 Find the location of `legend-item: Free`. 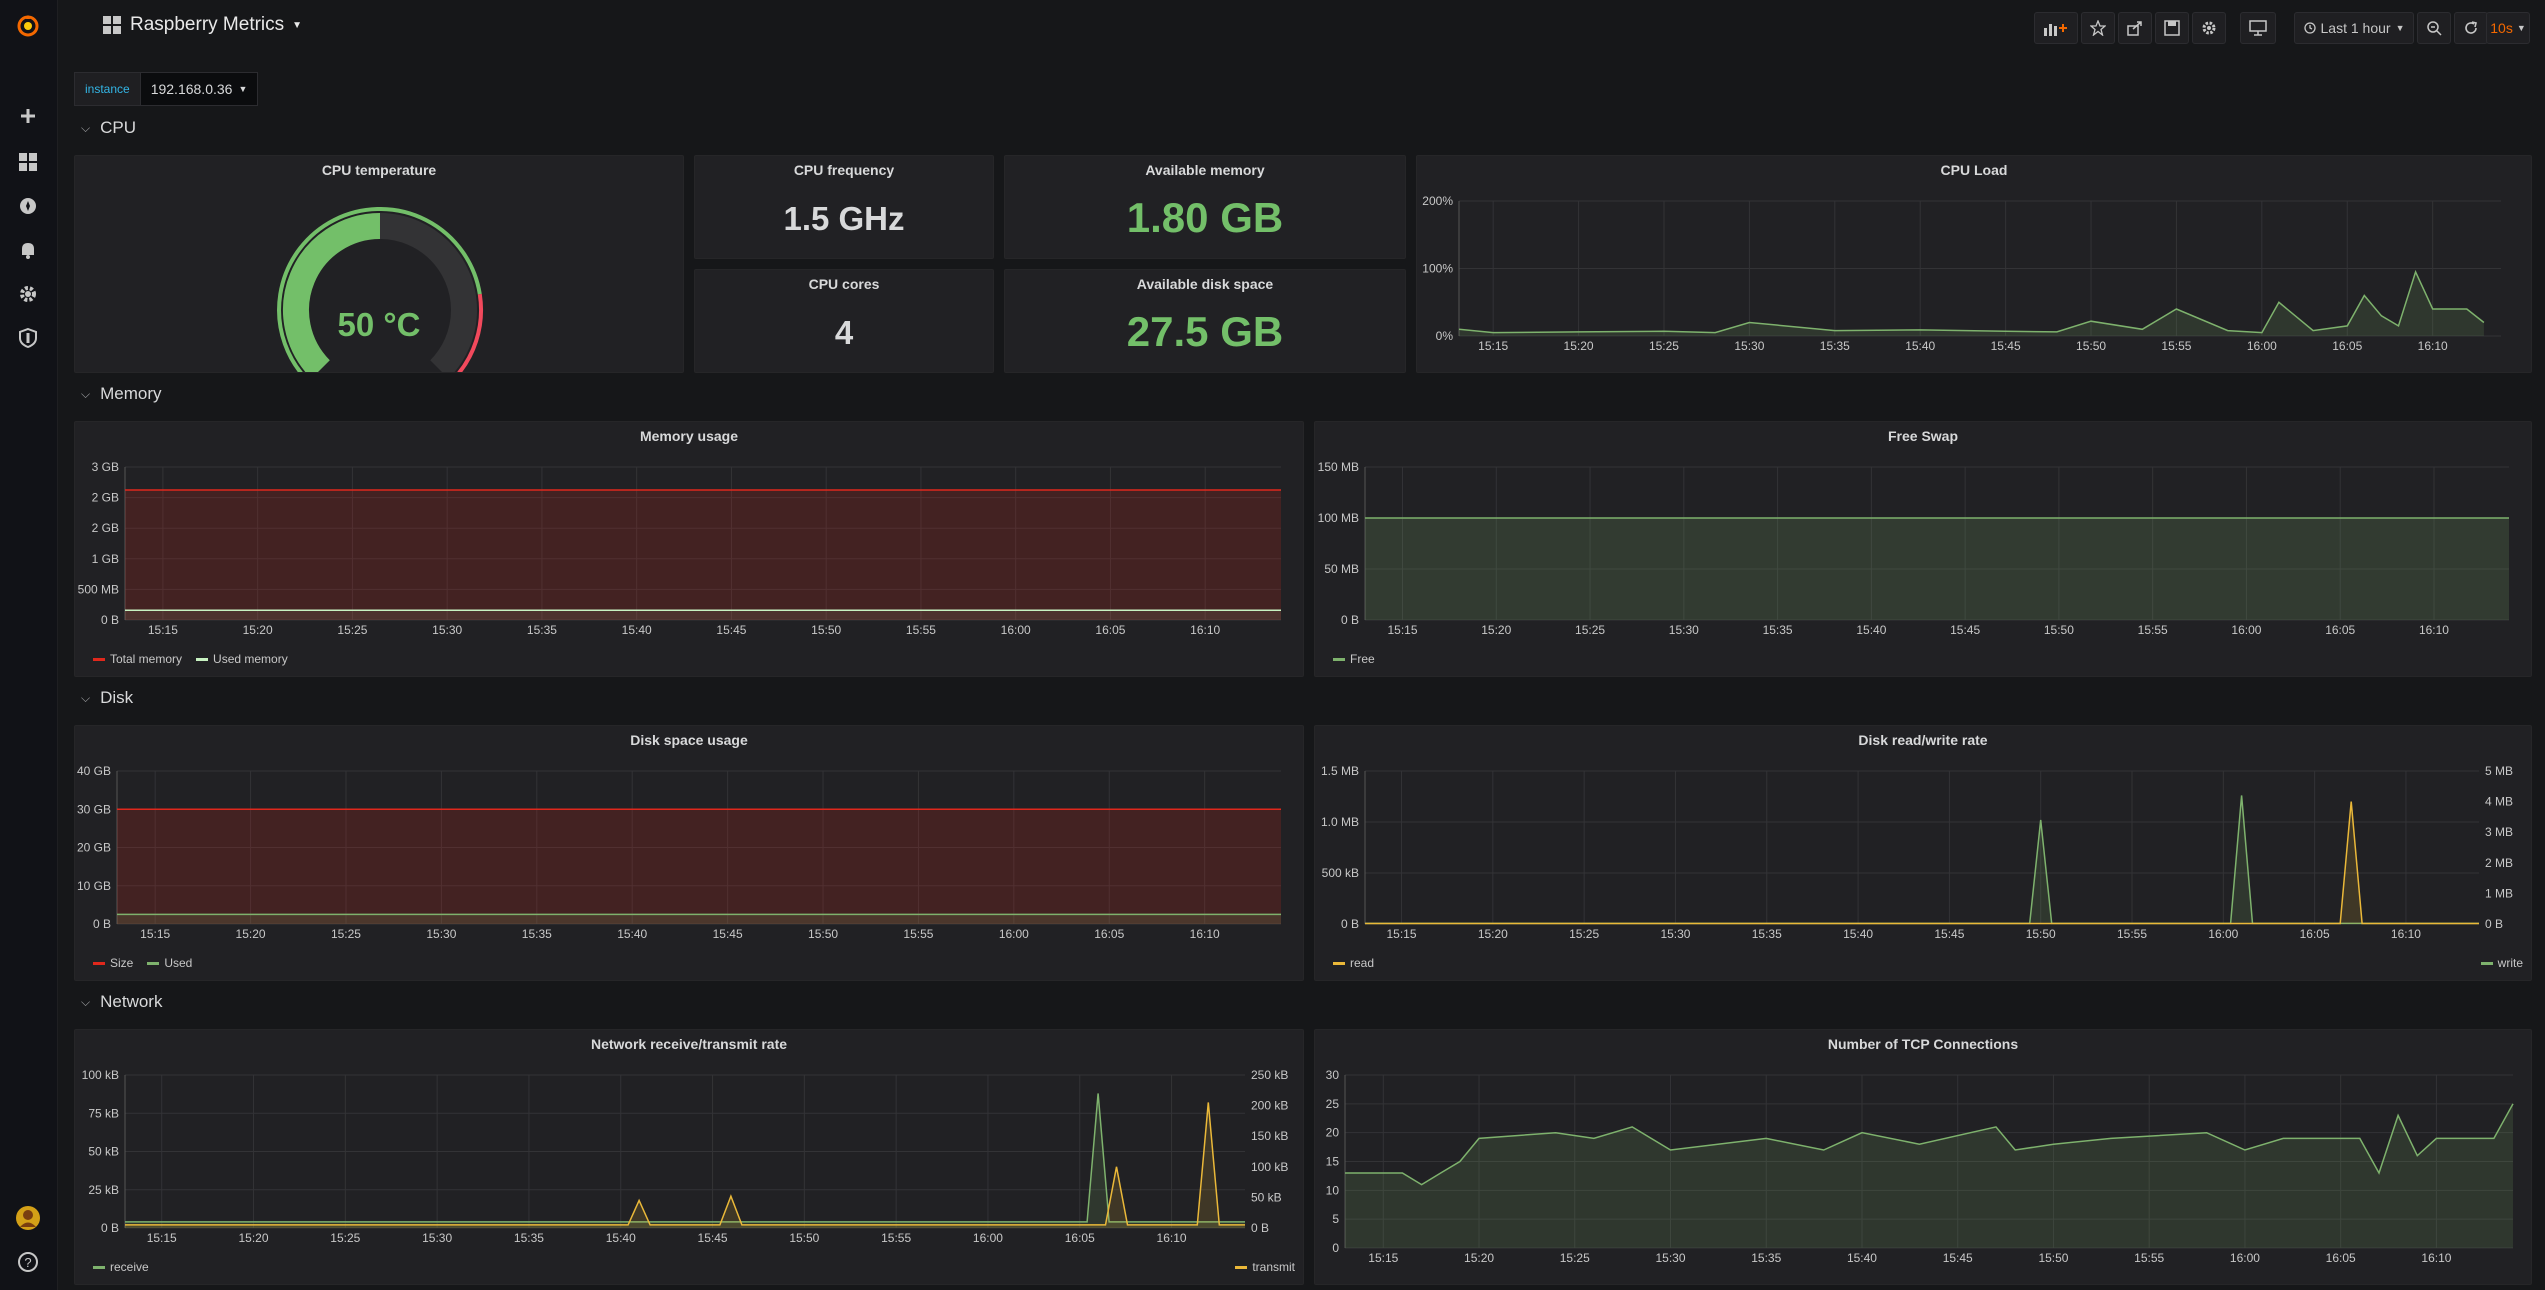

legend-item: Free is located at coordinates (1354, 659).